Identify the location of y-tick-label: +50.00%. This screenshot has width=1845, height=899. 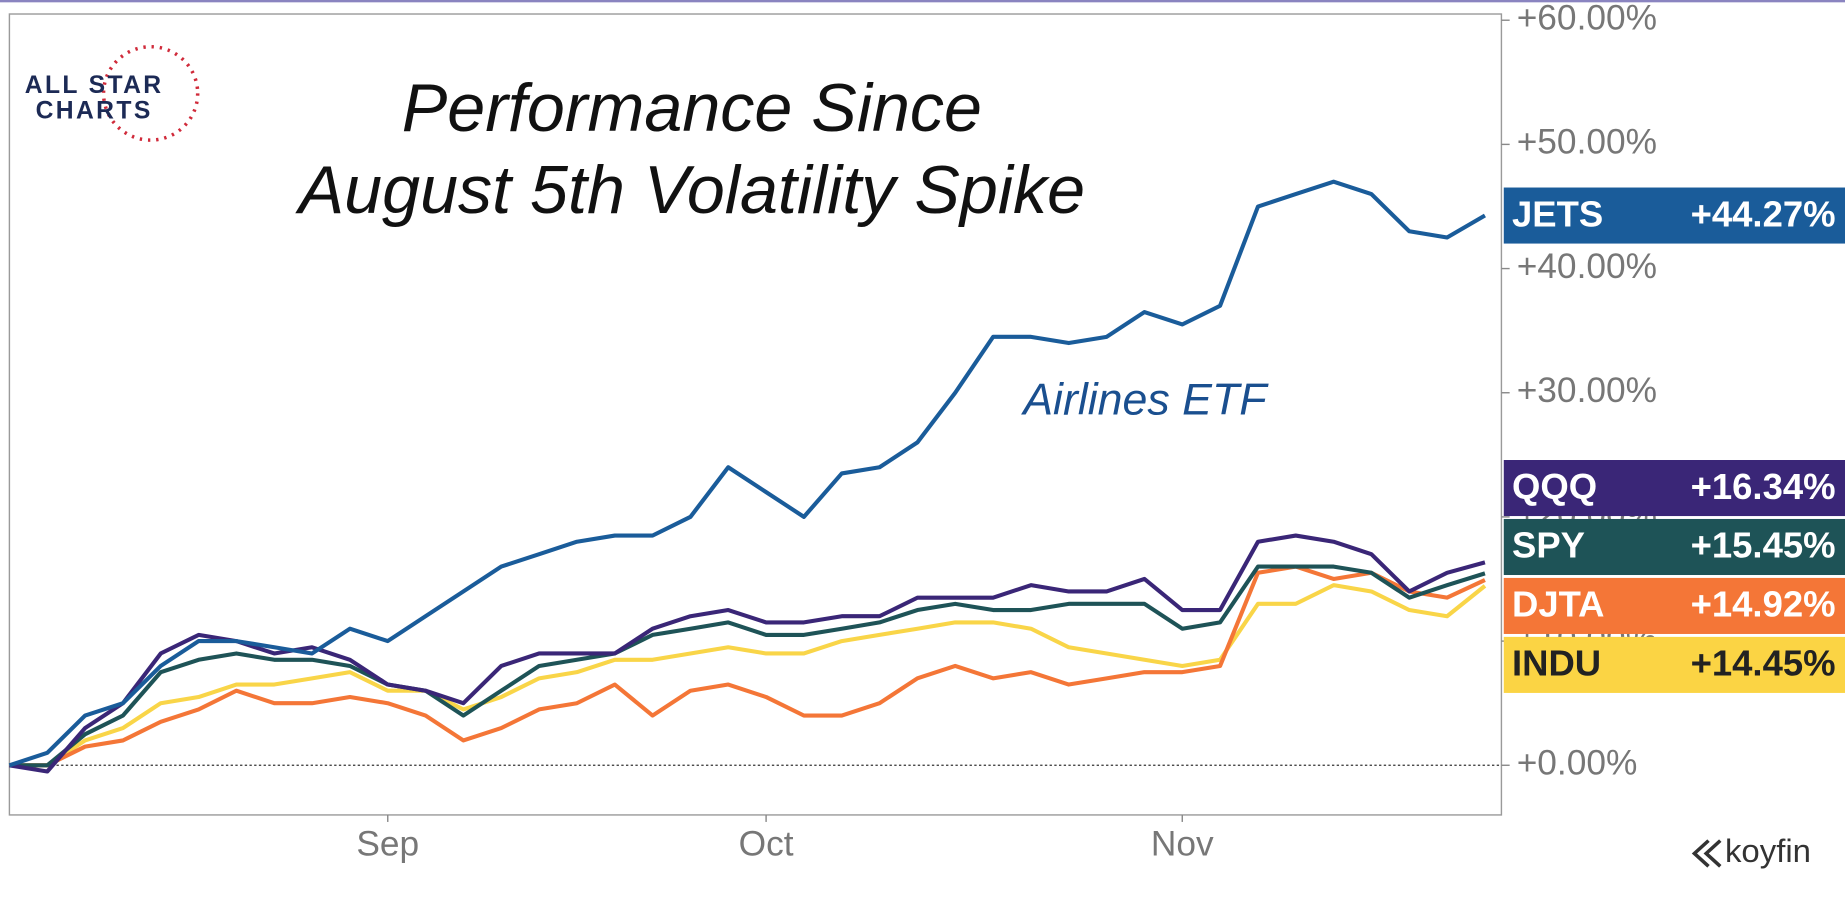
(1587, 142).